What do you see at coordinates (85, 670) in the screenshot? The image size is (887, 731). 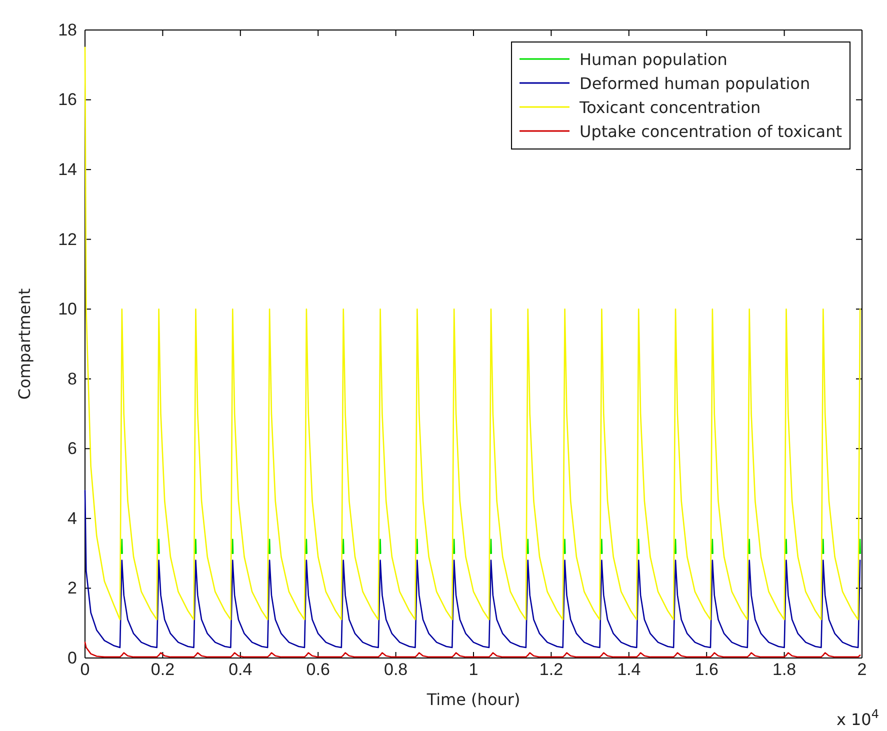 I see `x-tick-label: 0` at bounding box center [85, 670].